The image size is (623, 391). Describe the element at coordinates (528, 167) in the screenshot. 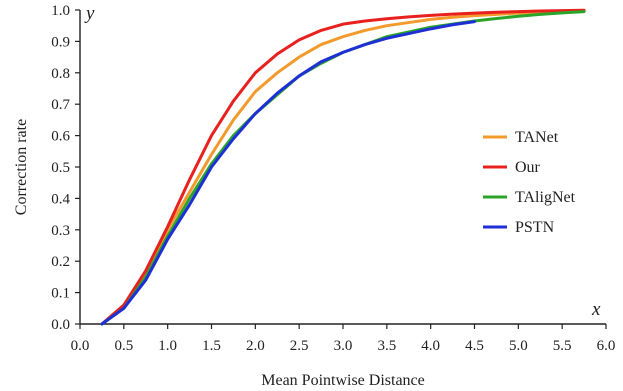

I see `legend-label-our: Our` at that location.